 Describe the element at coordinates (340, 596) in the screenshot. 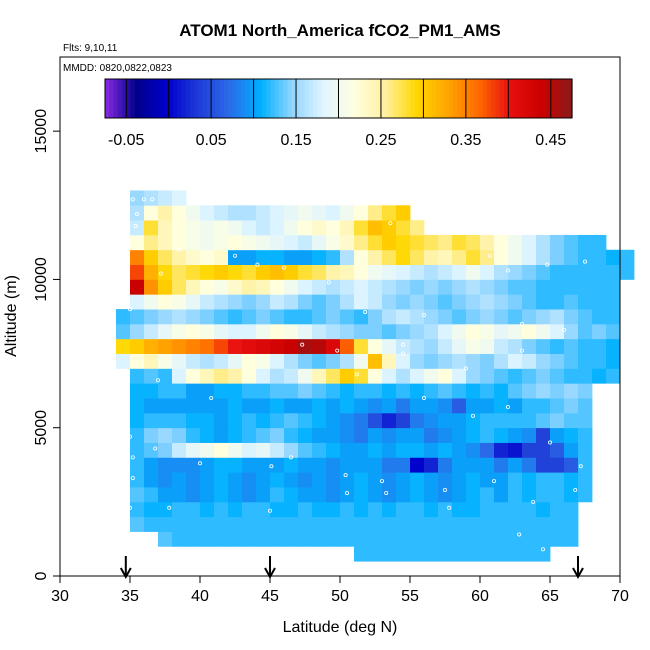

I see `x-tick-label: 50` at that location.